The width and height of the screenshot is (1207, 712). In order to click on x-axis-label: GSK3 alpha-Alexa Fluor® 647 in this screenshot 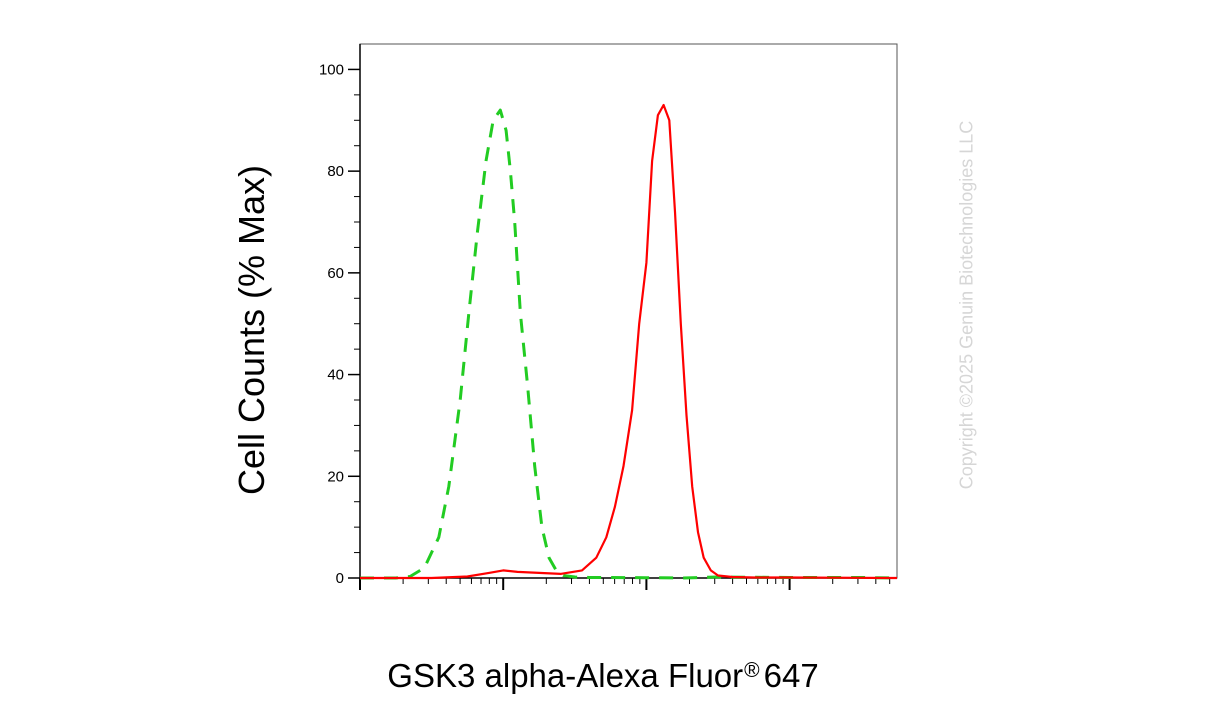, I will do `click(602, 676)`.